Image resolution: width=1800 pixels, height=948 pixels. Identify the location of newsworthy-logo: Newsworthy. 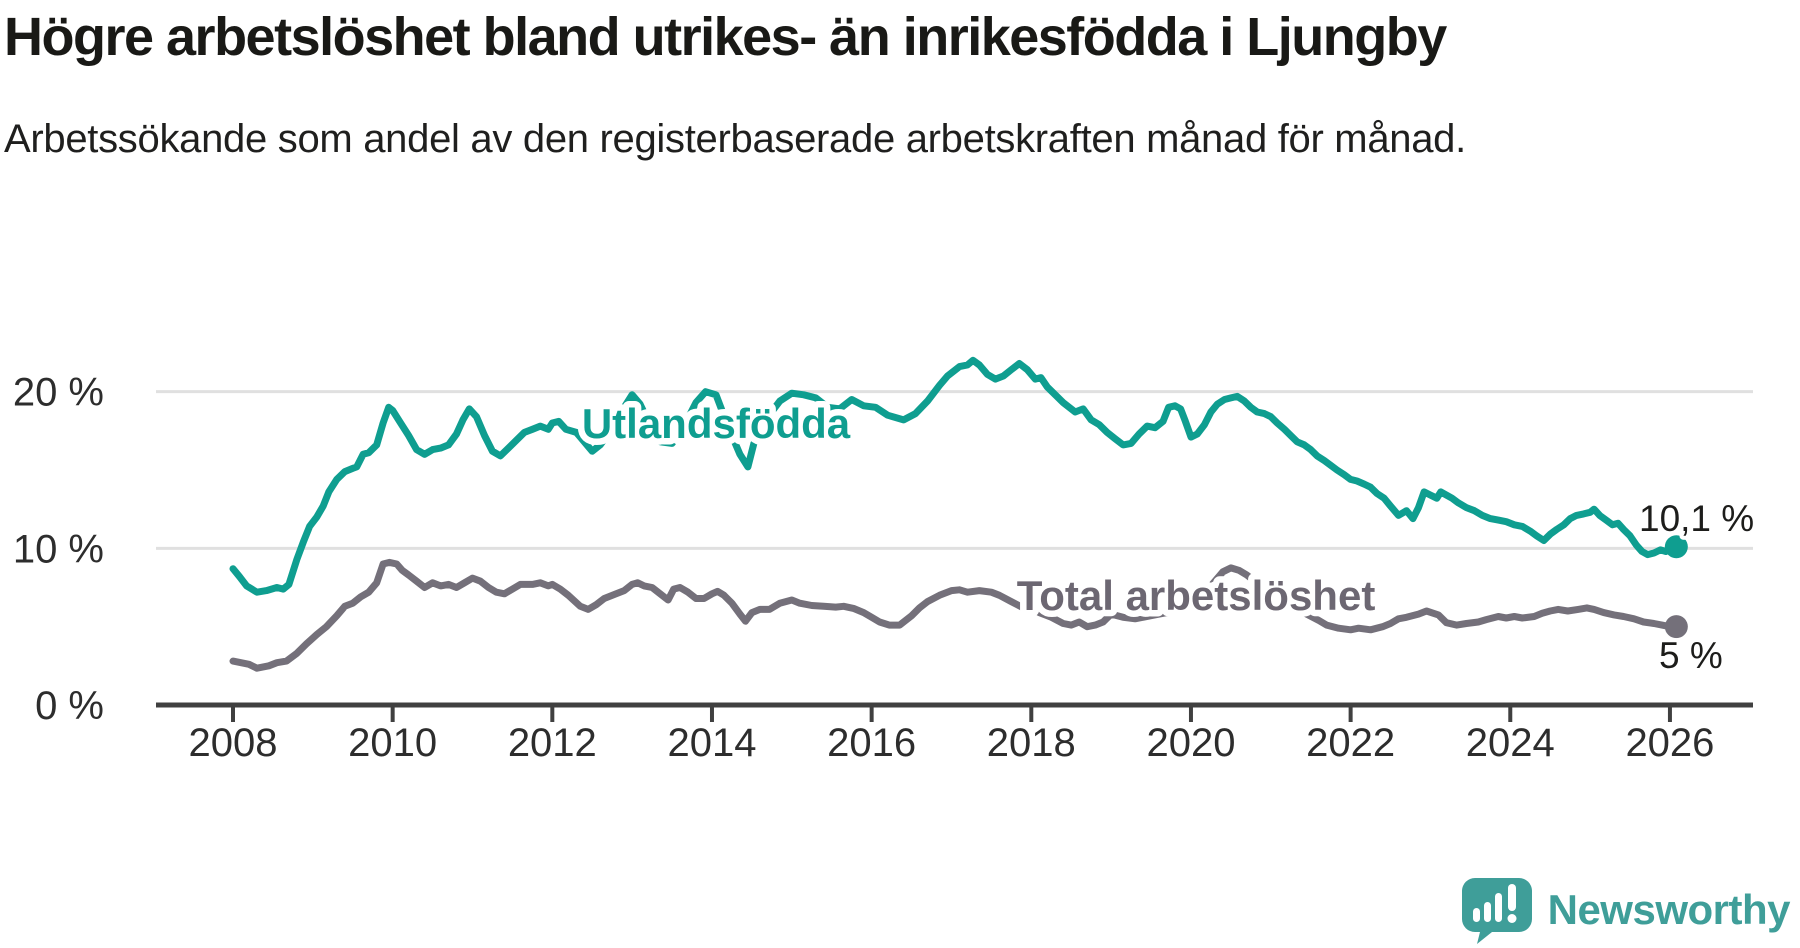
(1625, 910).